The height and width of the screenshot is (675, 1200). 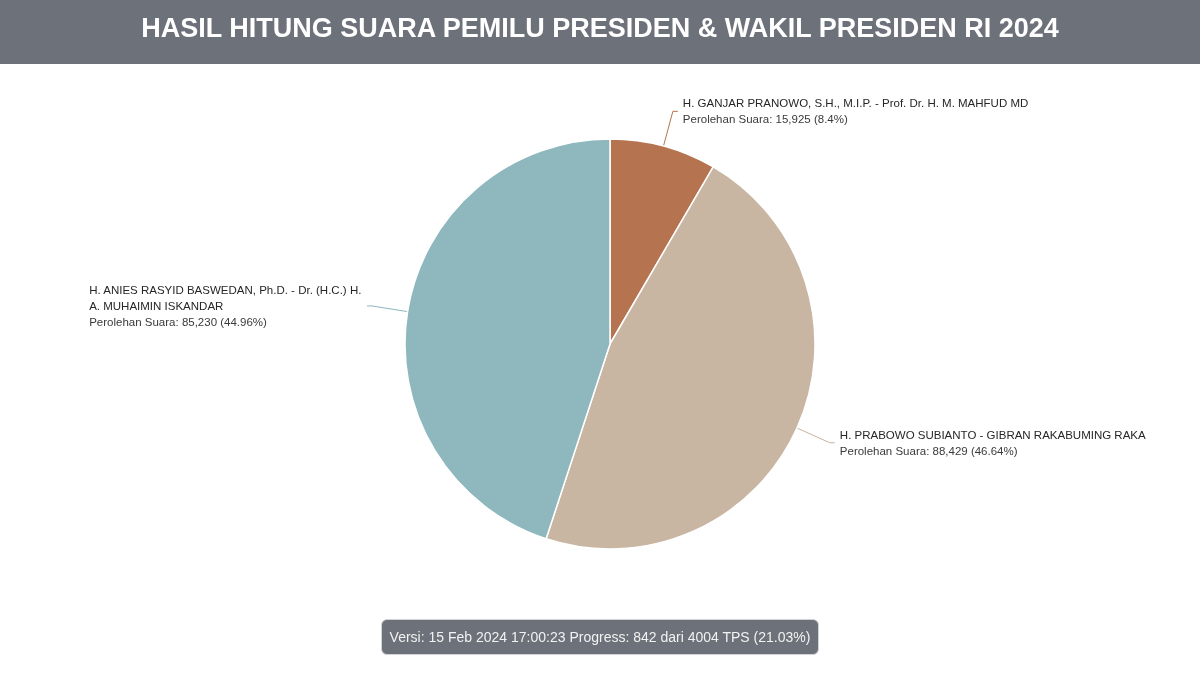 I want to click on data-label: Perolehan Suara: 88,429 (46.64%), so click(x=928, y=450).